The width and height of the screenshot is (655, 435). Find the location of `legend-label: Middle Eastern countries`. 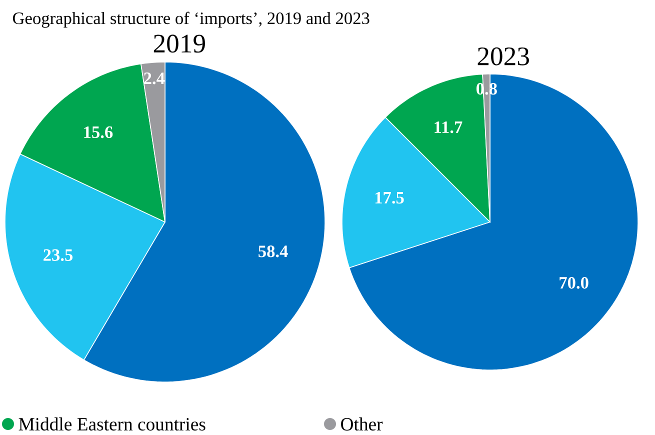

legend-label: Middle Eastern countries is located at coordinates (112, 424).